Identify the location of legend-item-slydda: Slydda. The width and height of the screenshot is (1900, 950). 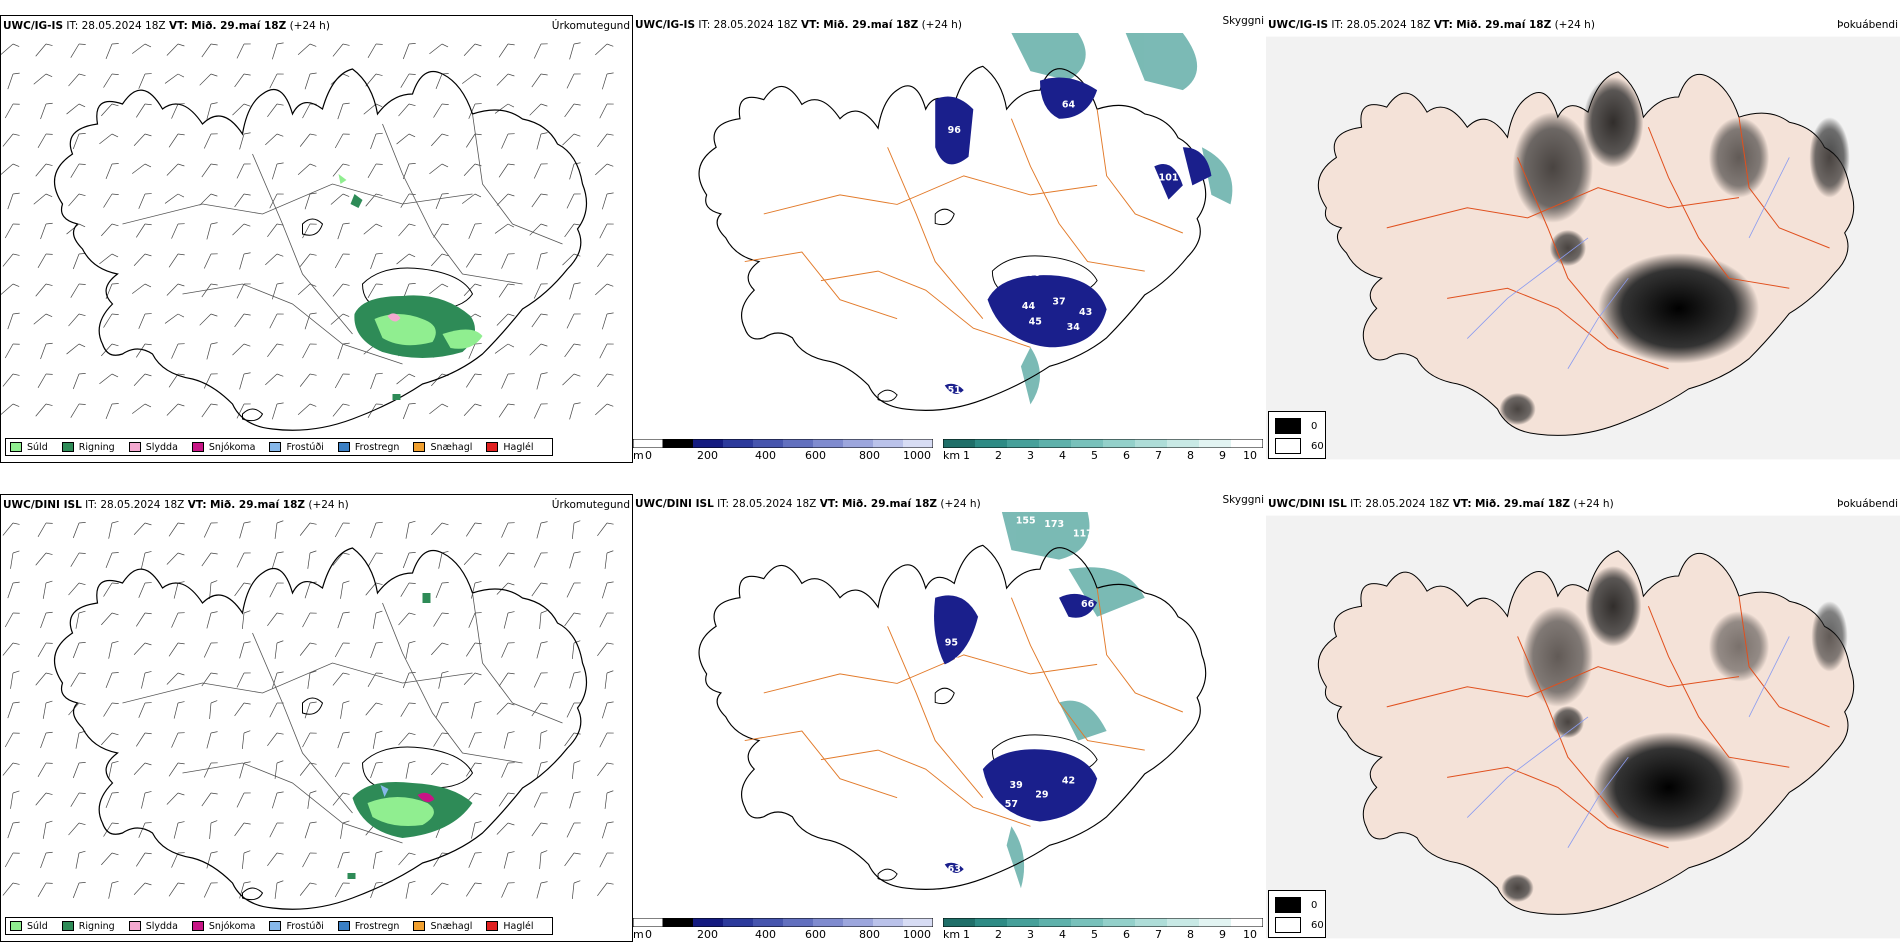
(153, 447).